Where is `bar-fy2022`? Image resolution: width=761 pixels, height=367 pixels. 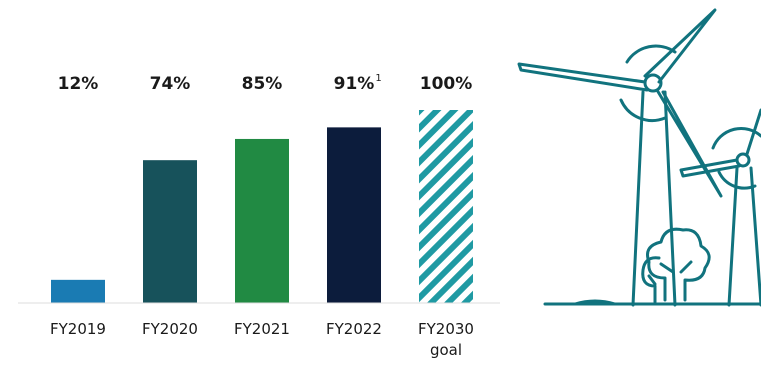
bar-fy2022 is located at coordinates (354, 215).